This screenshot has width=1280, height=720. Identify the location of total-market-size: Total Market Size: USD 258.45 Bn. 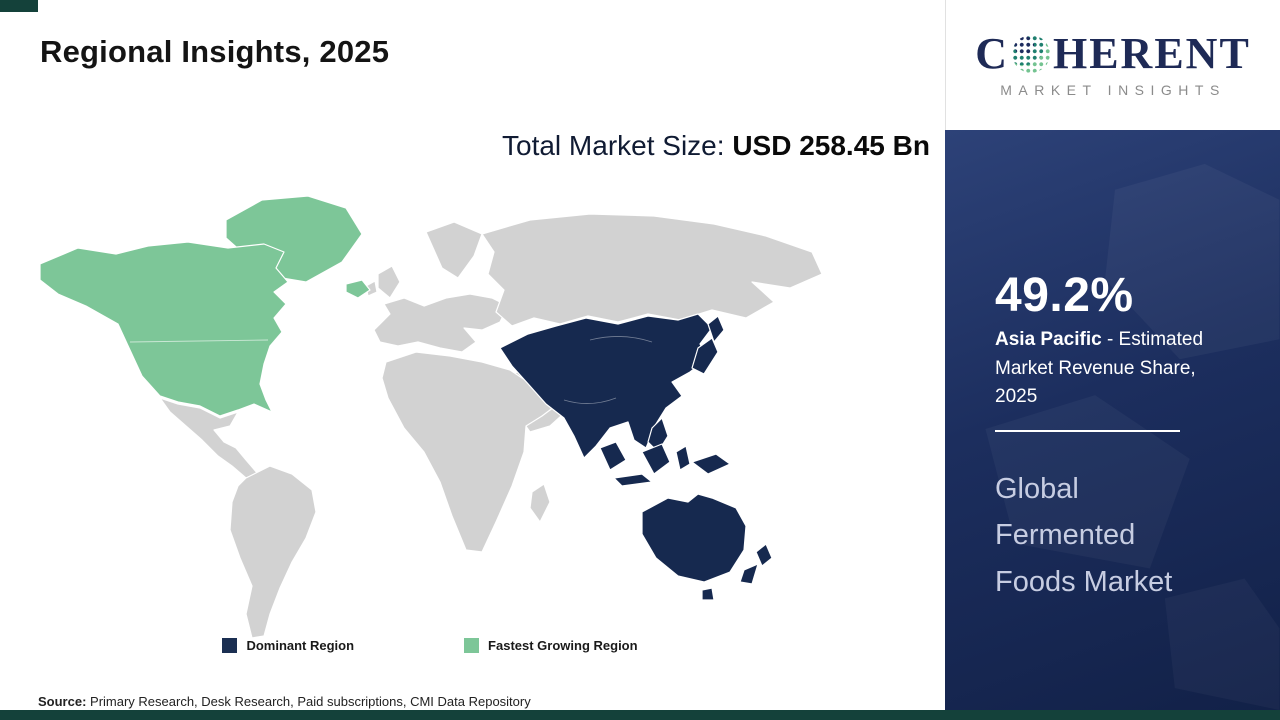
(717, 146).